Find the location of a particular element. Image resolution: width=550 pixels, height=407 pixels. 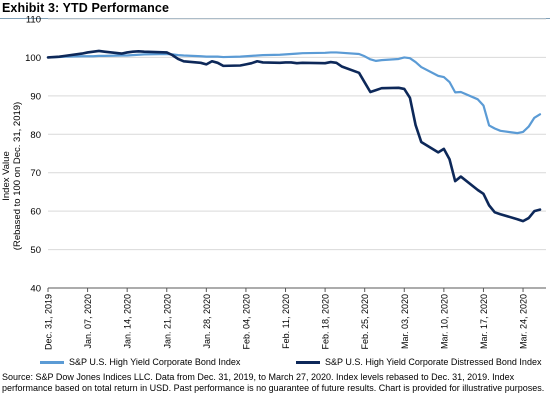

x-tick-label-0: Dec. 31, 2019 is located at coordinates (49, 322).